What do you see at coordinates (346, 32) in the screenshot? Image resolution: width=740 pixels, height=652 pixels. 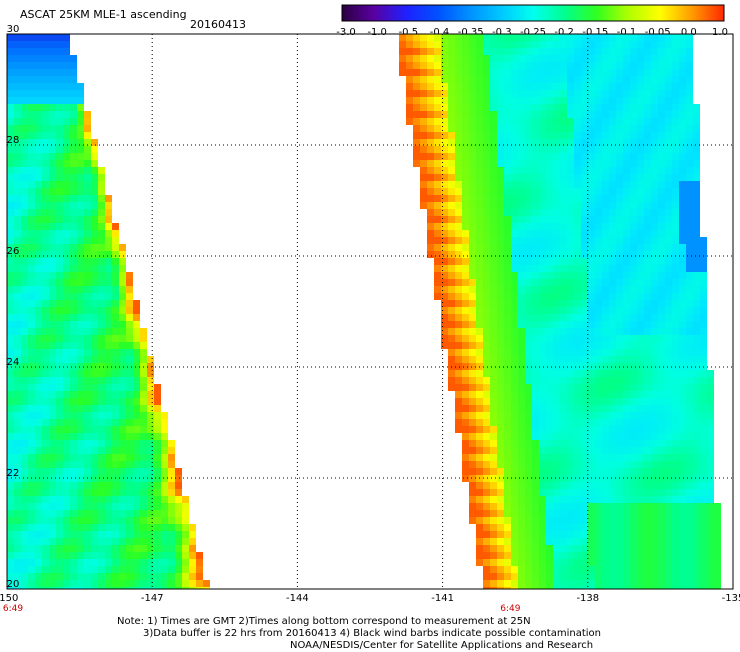 I see `colorbar-tick-label: -3.0` at bounding box center [346, 32].